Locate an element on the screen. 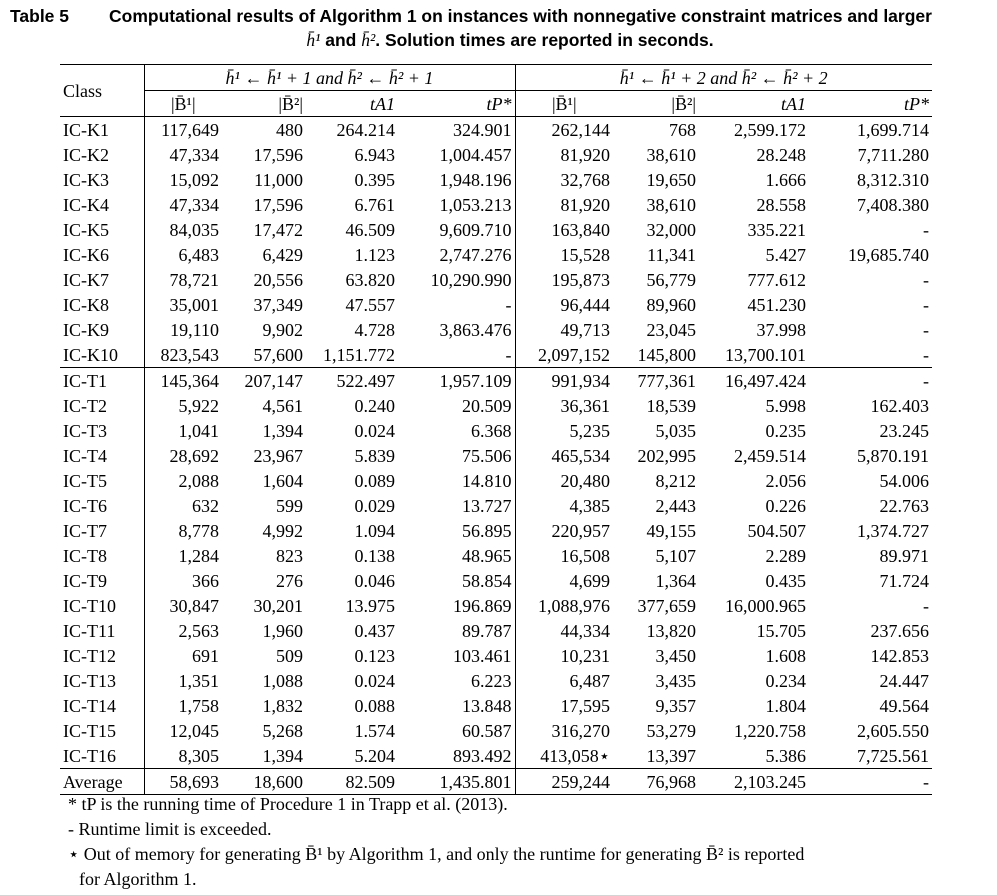  class-cell: IC-K10 is located at coordinates (90, 354).